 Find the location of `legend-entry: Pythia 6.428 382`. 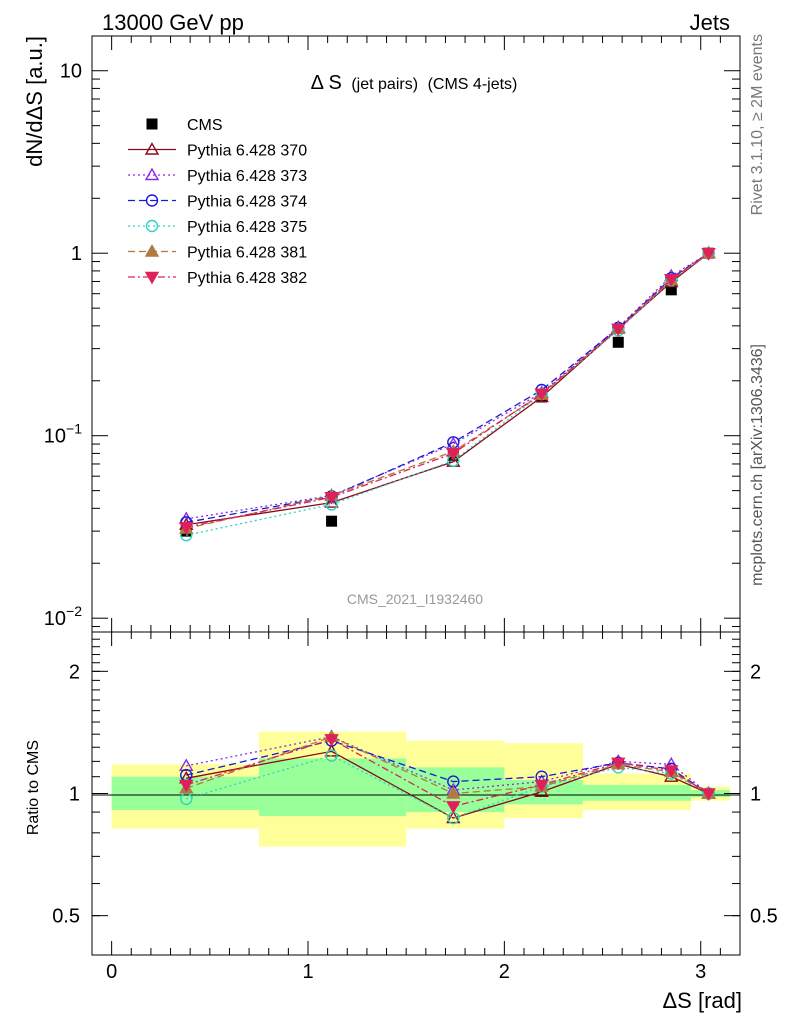

legend-entry: Pythia 6.428 382 is located at coordinates (217, 278).